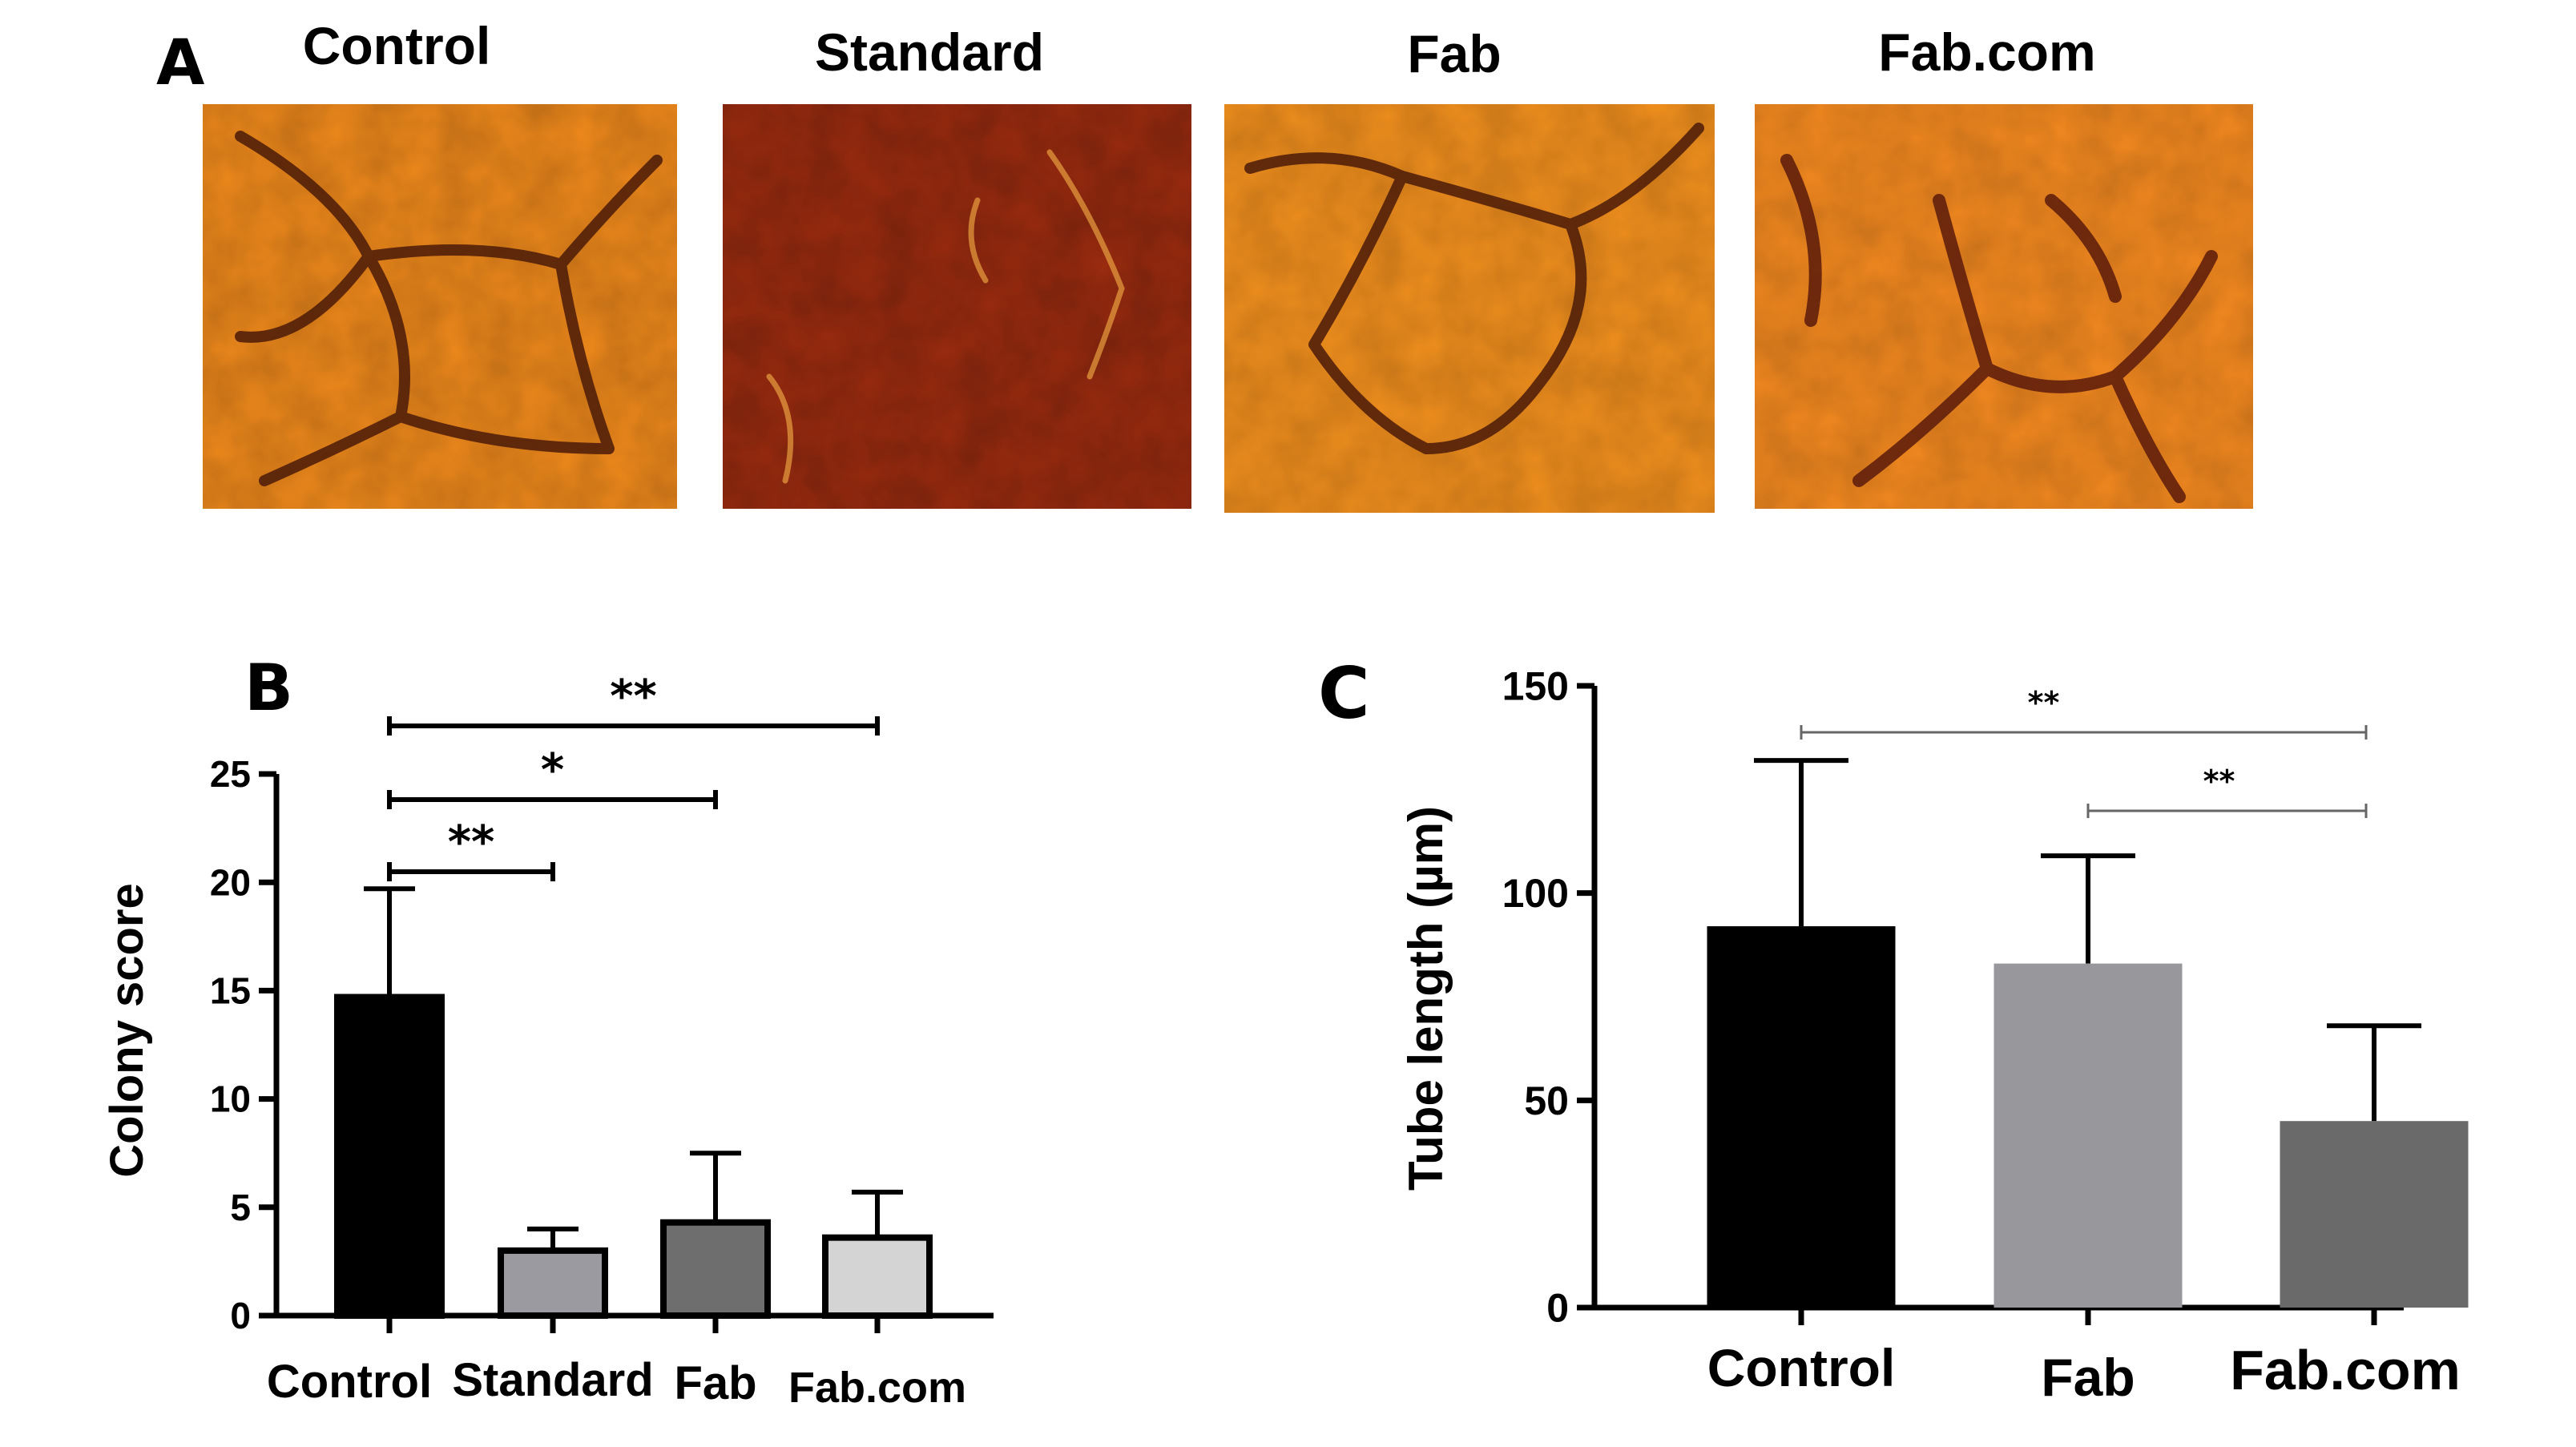 Image resolution: width=2576 pixels, height=1447 pixels. I want to click on micrograph-fab-com: Fab.com, so click(2004, 265).